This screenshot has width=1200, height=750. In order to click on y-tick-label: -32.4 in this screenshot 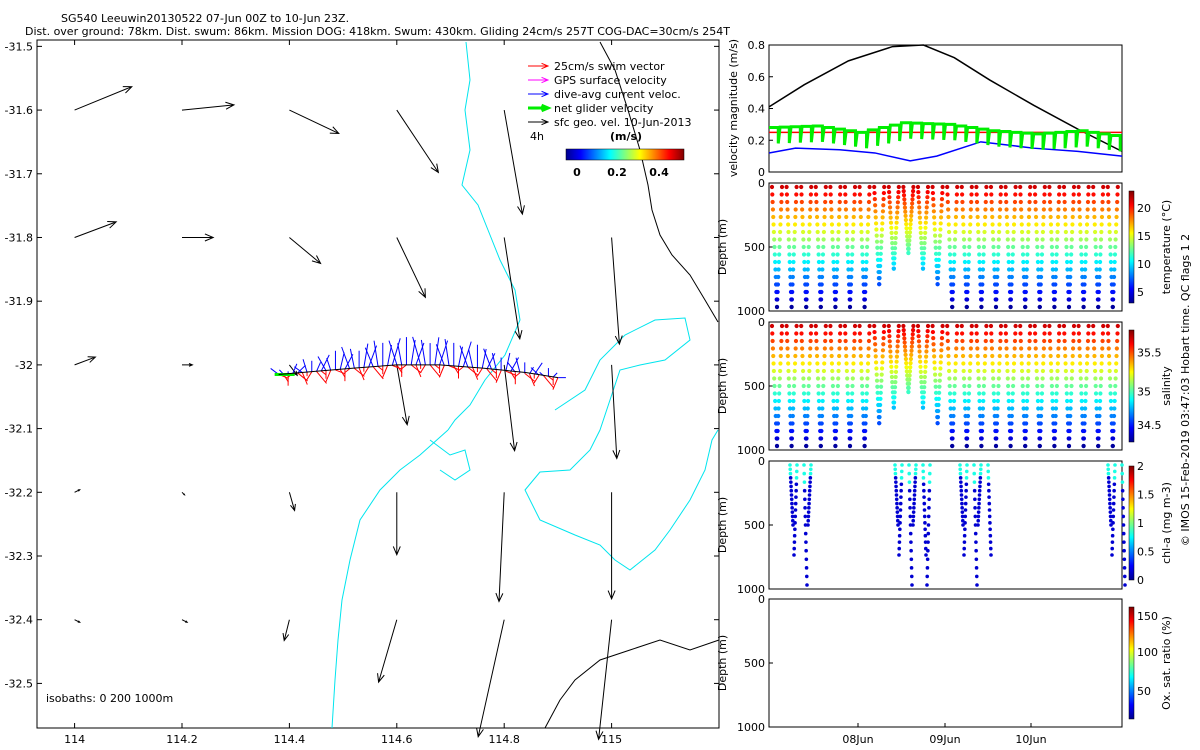, I will do `click(19, 620)`.